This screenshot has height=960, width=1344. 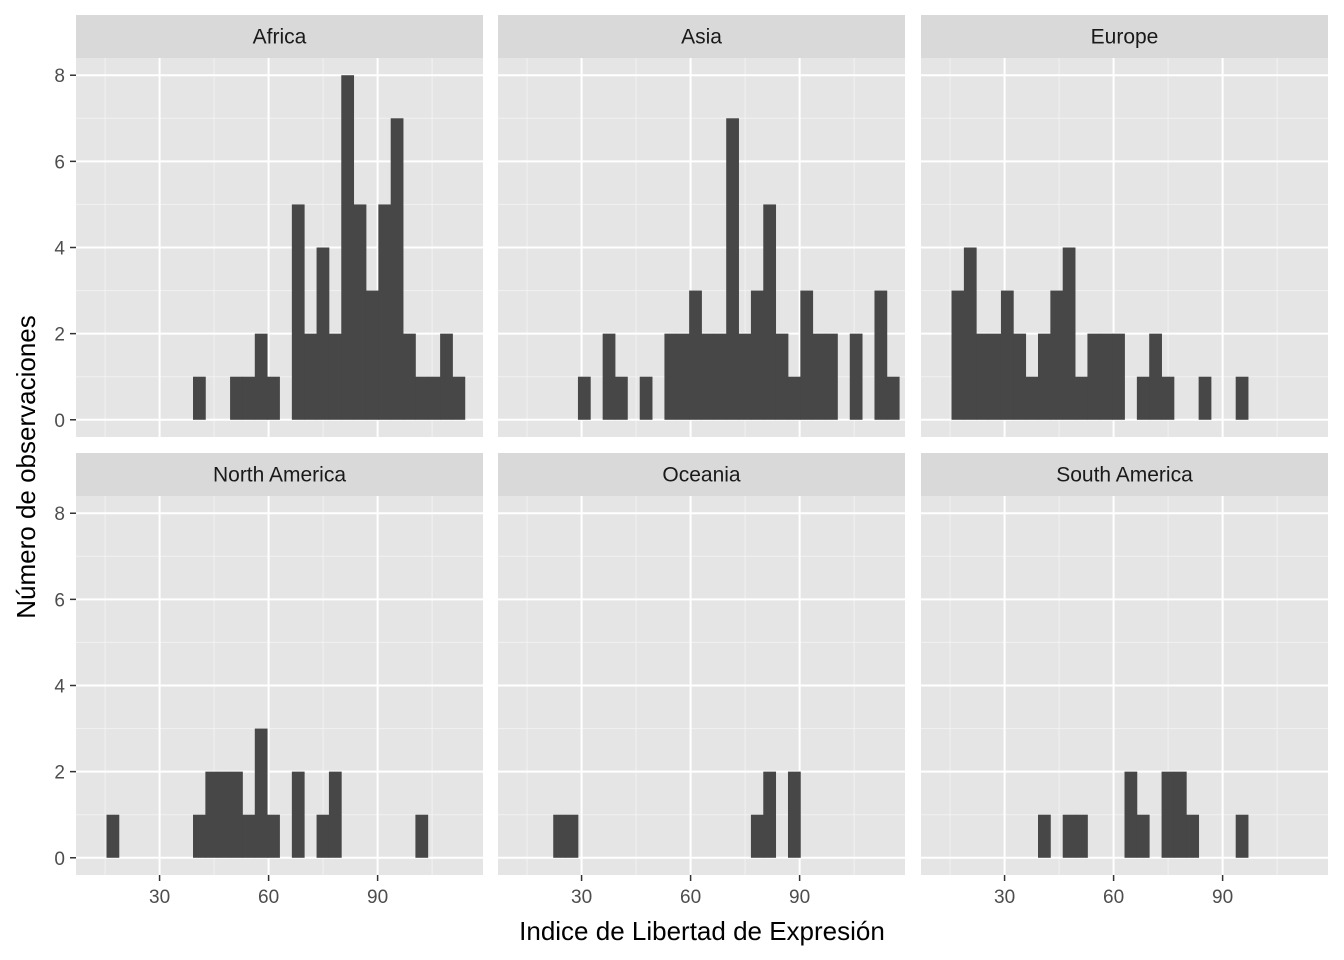 I want to click on facet-strip-label: Africa, so click(x=280, y=37).